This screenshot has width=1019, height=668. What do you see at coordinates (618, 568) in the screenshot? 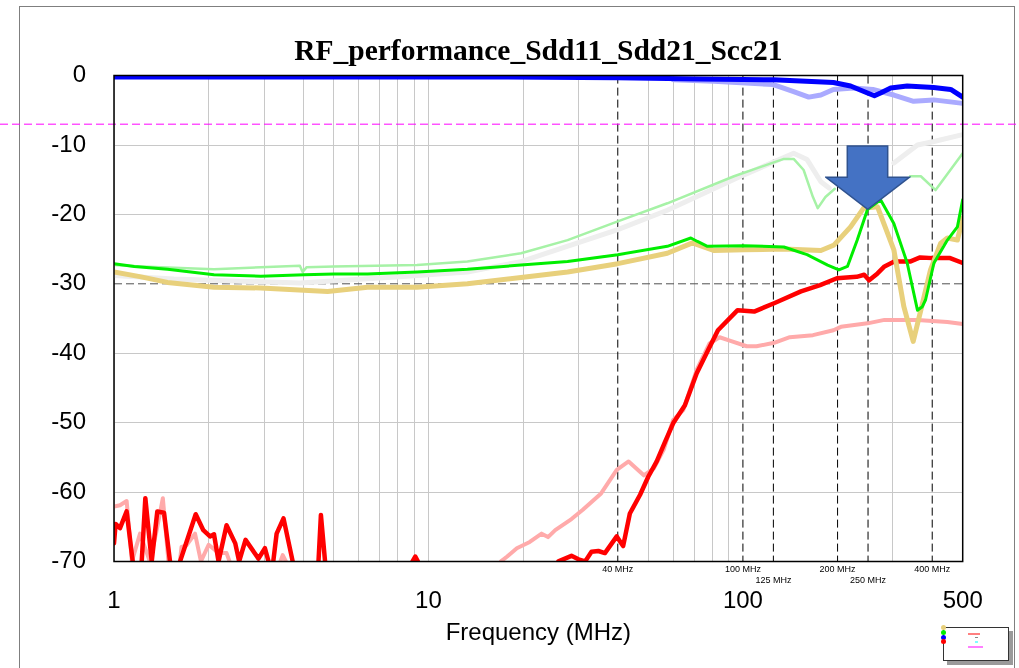
I see `ref-line-label: 40 MHz` at bounding box center [618, 568].